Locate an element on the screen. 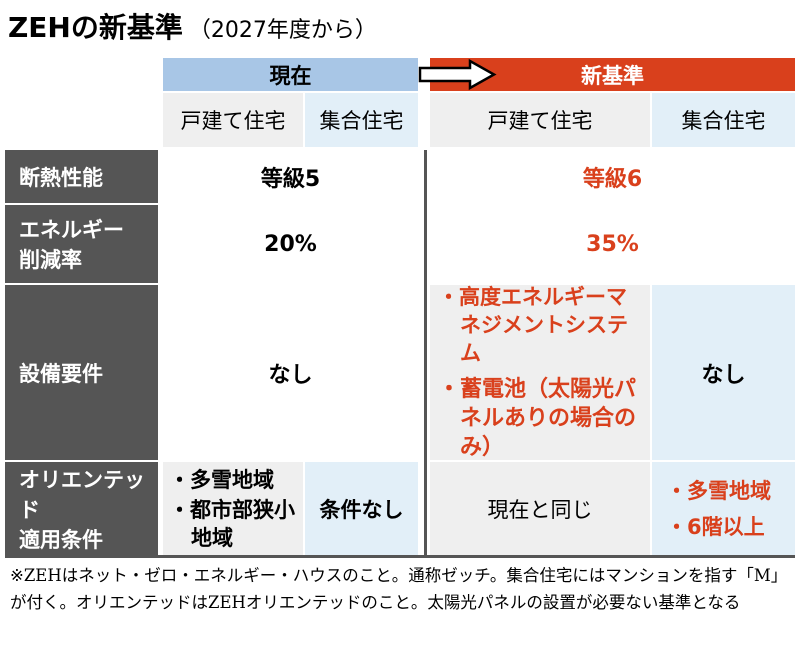 The width and height of the screenshot is (800, 654). row-label-line: オリエンテッド is located at coordinates (82, 494).